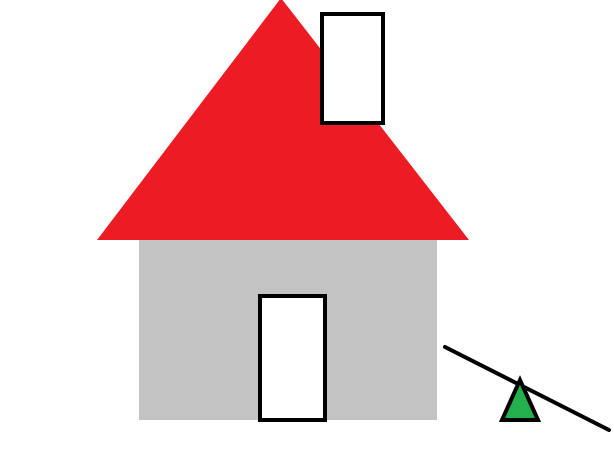 The image size is (614, 460). Describe the element at coordinates (292, 358) in the screenshot. I see `house-door` at that location.